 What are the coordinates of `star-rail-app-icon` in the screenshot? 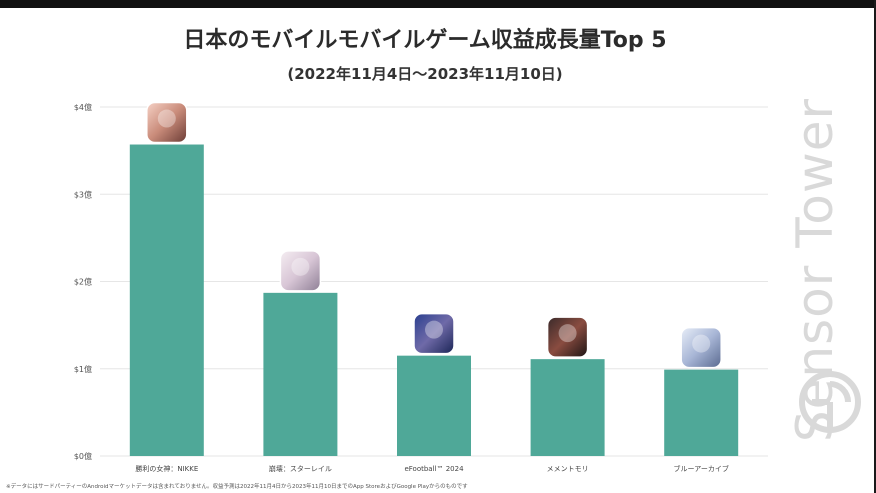 It's located at (300, 271).